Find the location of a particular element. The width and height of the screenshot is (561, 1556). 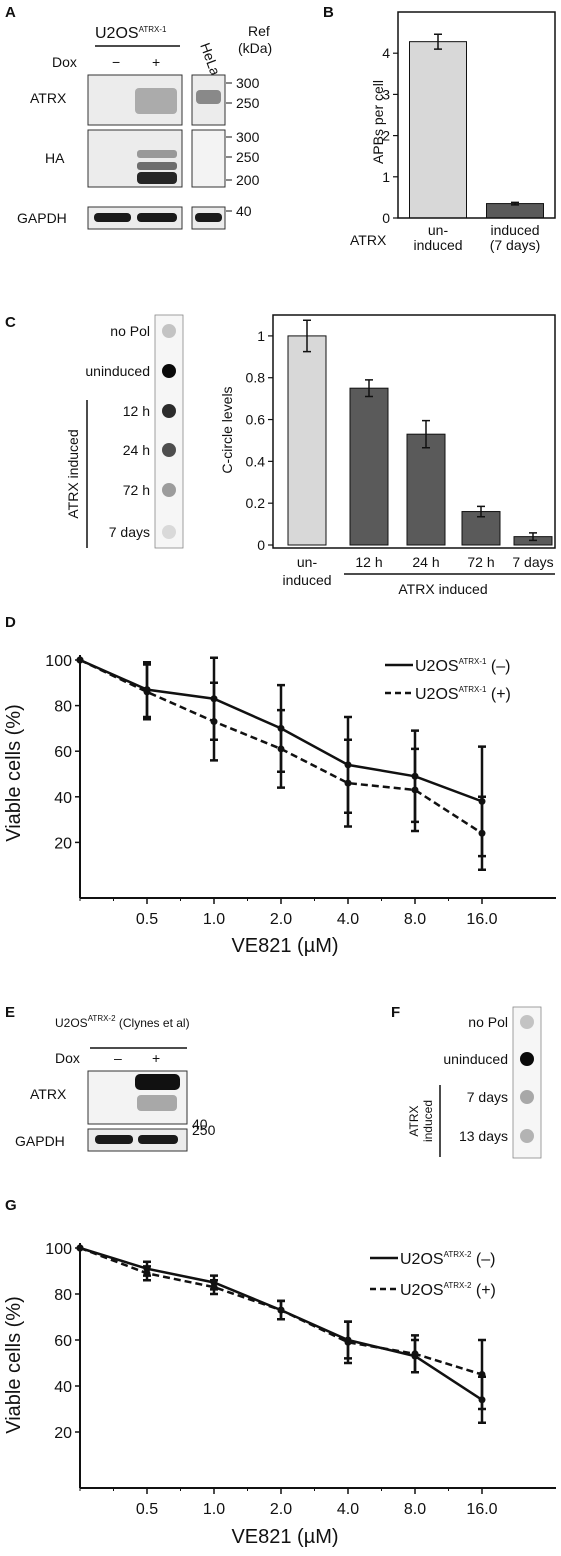

g-ytick-label: 20 is located at coordinates (63, 1433).